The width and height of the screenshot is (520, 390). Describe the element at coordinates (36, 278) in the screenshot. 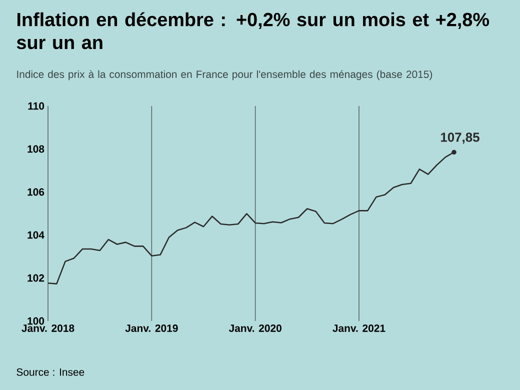

I see `y-tick-label: 102` at that location.